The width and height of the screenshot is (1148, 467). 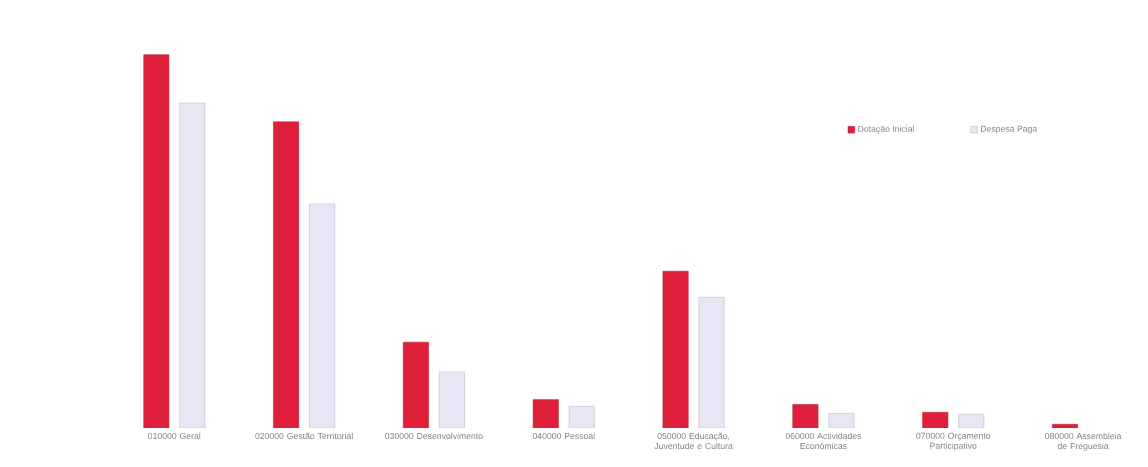 I want to click on x-tick-label: 030000 Desenvolvimento, so click(x=434, y=436).